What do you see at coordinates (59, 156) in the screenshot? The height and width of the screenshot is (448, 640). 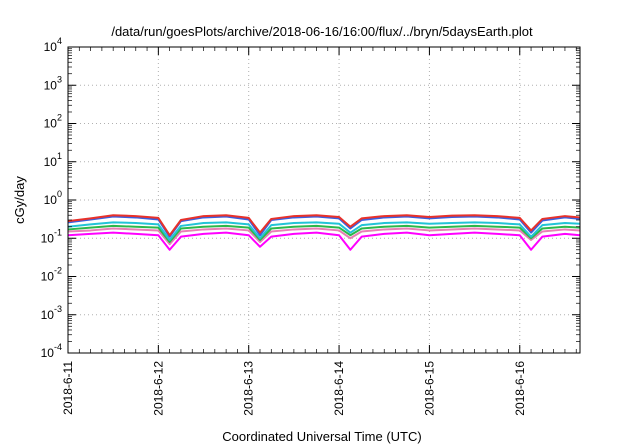 I see `y-tick-exponent: 1` at bounding box center [59, 156].